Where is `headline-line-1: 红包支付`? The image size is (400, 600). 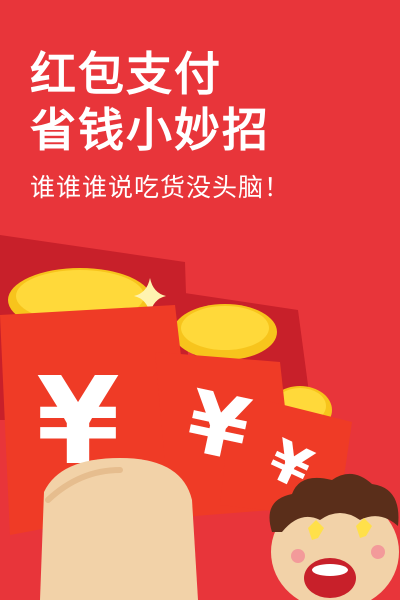 headline-line-1: 红包支付 is located at coordinates (126, 74).